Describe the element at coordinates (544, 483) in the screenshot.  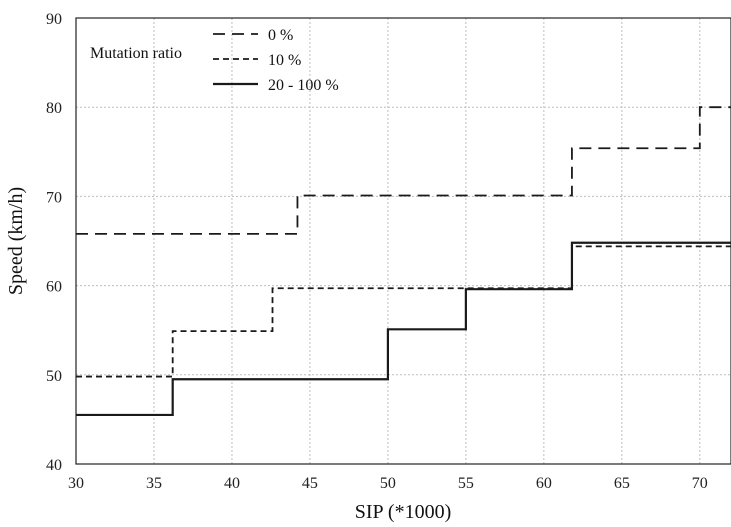
I see `x-tick-label: 60` at that location.